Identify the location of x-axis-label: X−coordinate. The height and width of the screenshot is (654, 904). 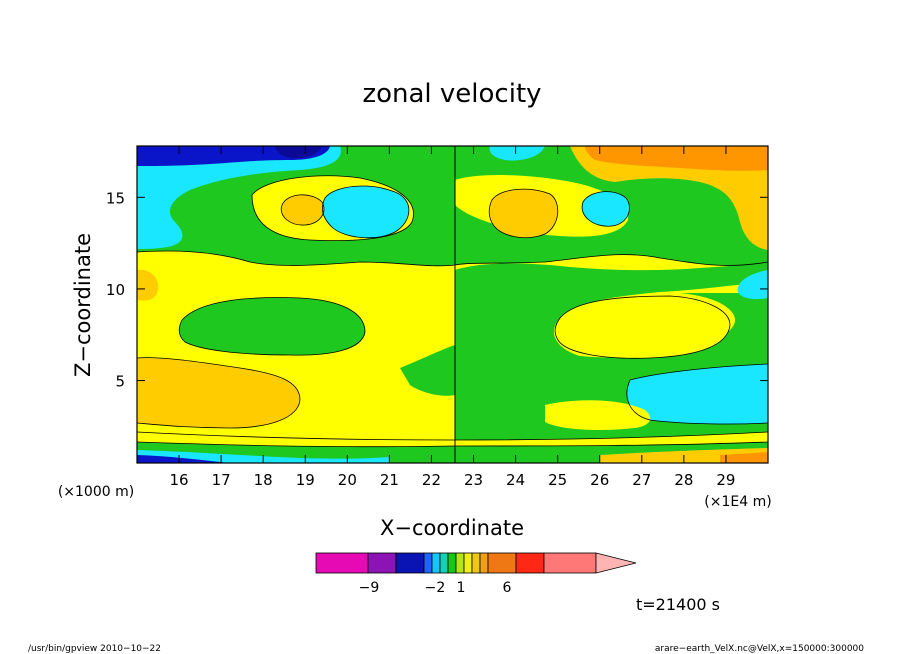
(452, 528).